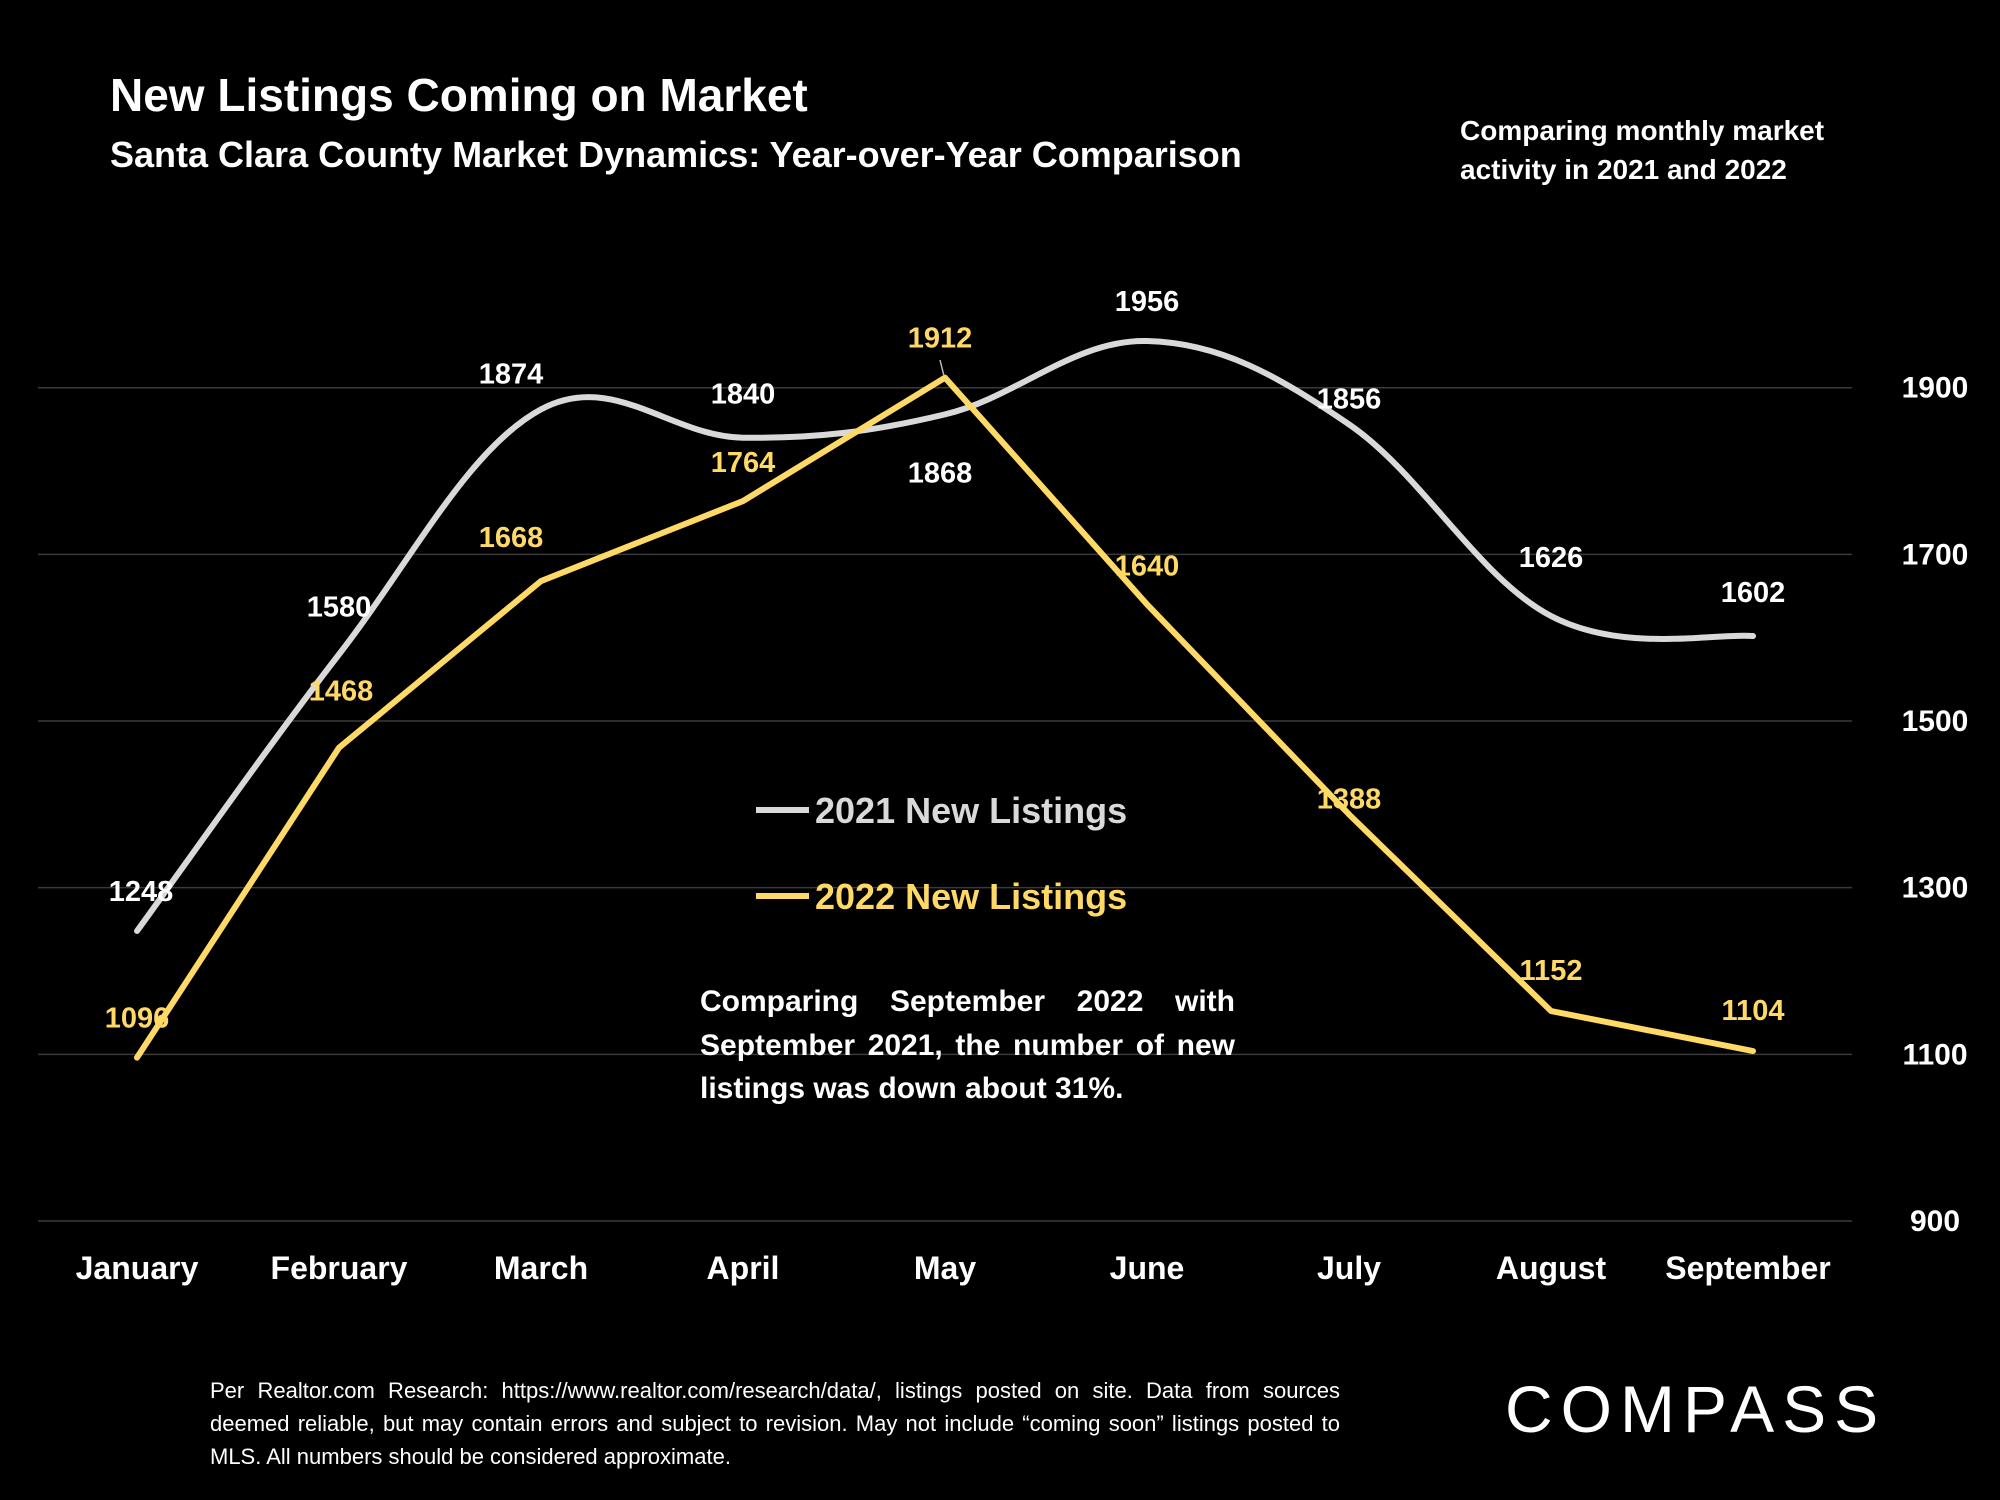  What do you see at coordinates (1753, 593) in the screenshot?
I see `data-label: 1602` at bounding box center [1753, 593].